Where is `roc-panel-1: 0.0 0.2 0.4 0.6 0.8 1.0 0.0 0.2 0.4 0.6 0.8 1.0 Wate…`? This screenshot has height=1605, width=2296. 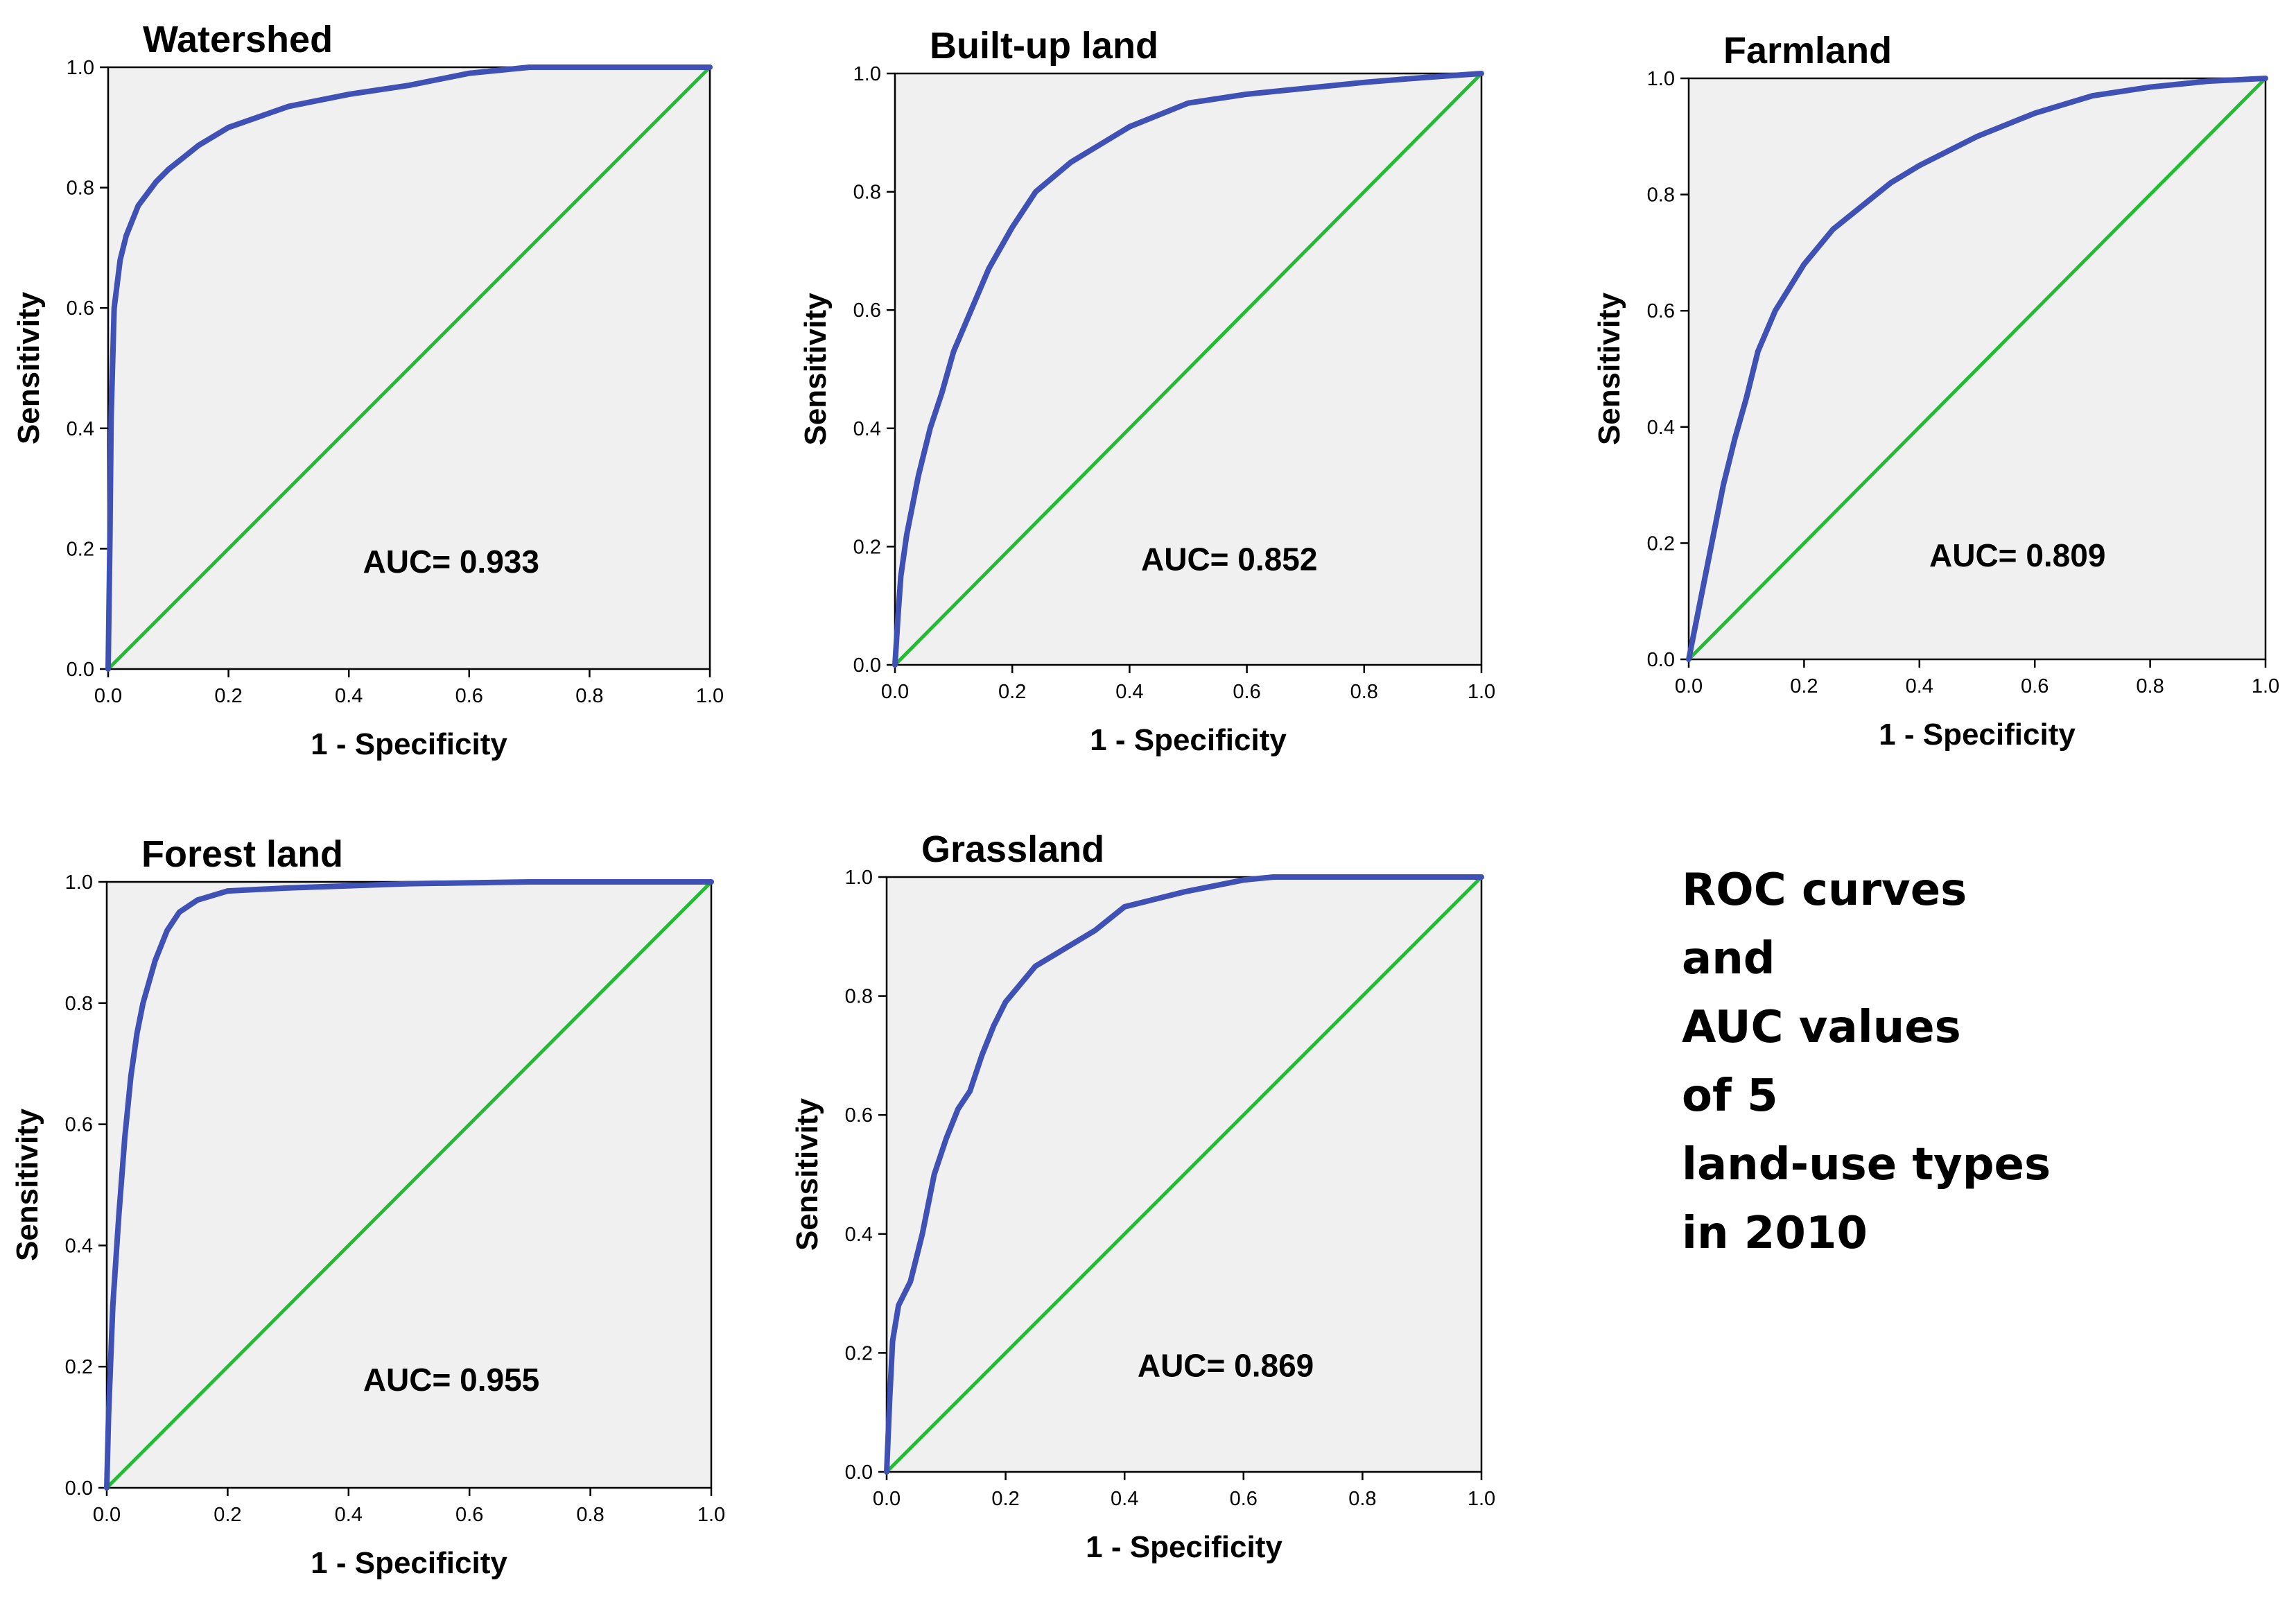 roc-panel-1: 0.0 0.2 0.4 0.6 0.8 1.0 0.0 0.2 0.4 0.6 0.8 1.0 Wate… is located at coordinates (368, 390).